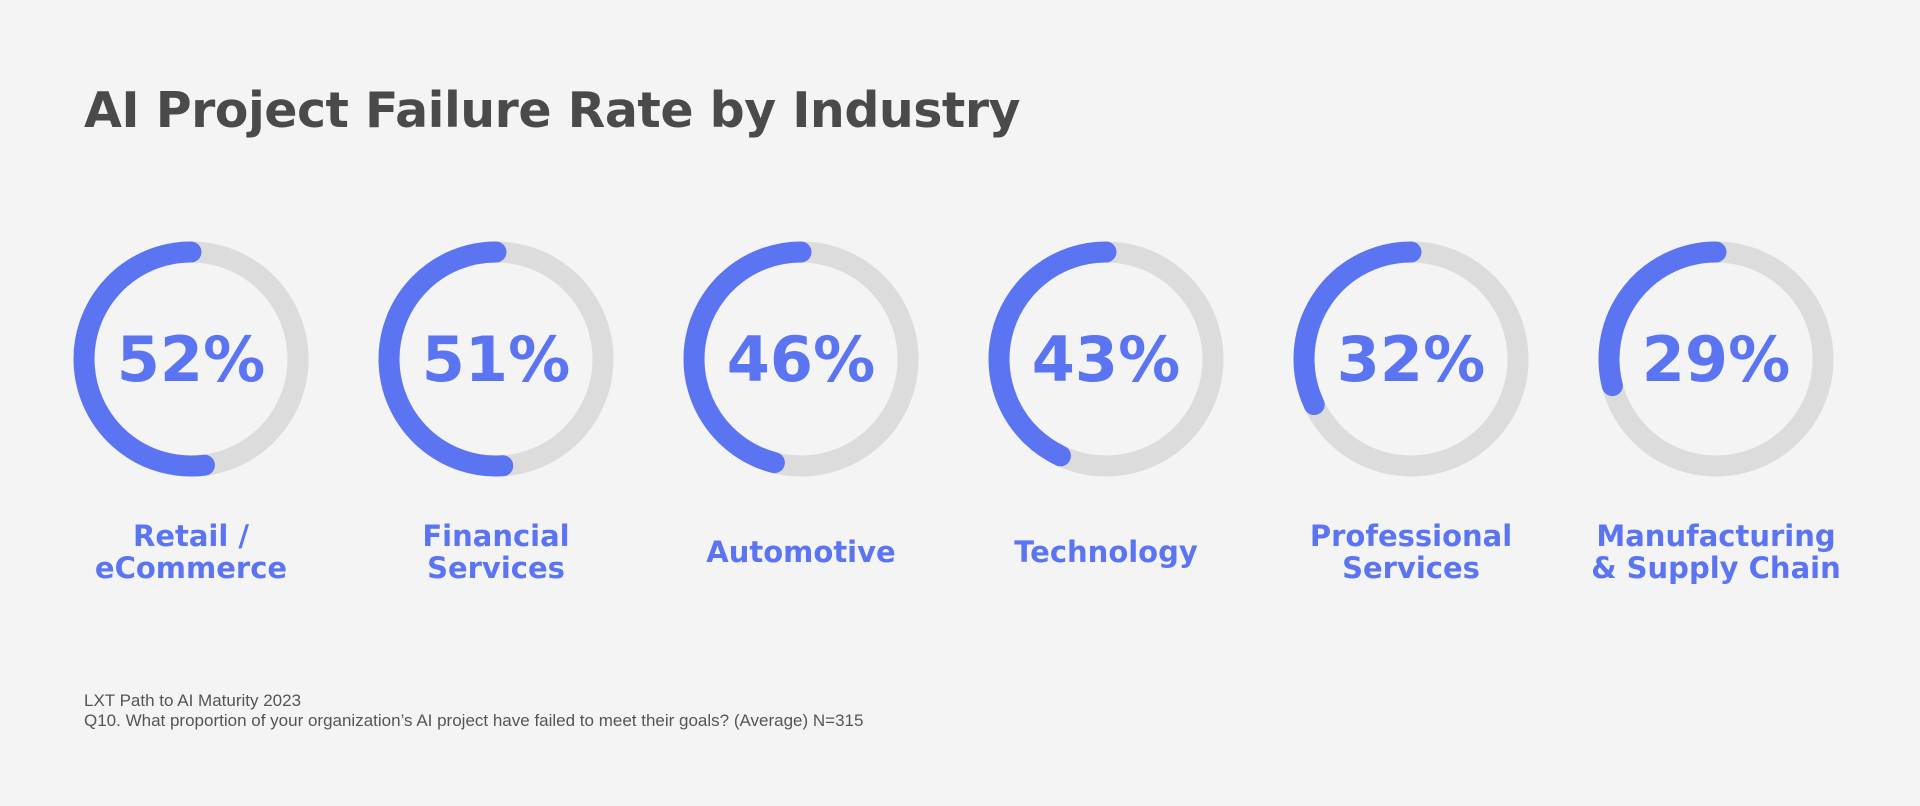 The image size is (1920, 806). I want to click on footnote-source: LXT Path to AI Maturity 2023, so click(193, 700).